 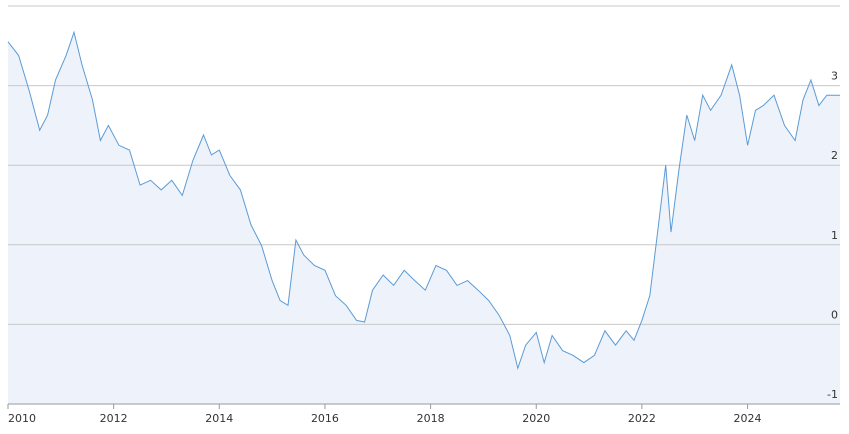 What do you see at coordinates (22, 418) in the screenshot?
I see `x-tick-label: 2010` at bounding box center [22, 418].